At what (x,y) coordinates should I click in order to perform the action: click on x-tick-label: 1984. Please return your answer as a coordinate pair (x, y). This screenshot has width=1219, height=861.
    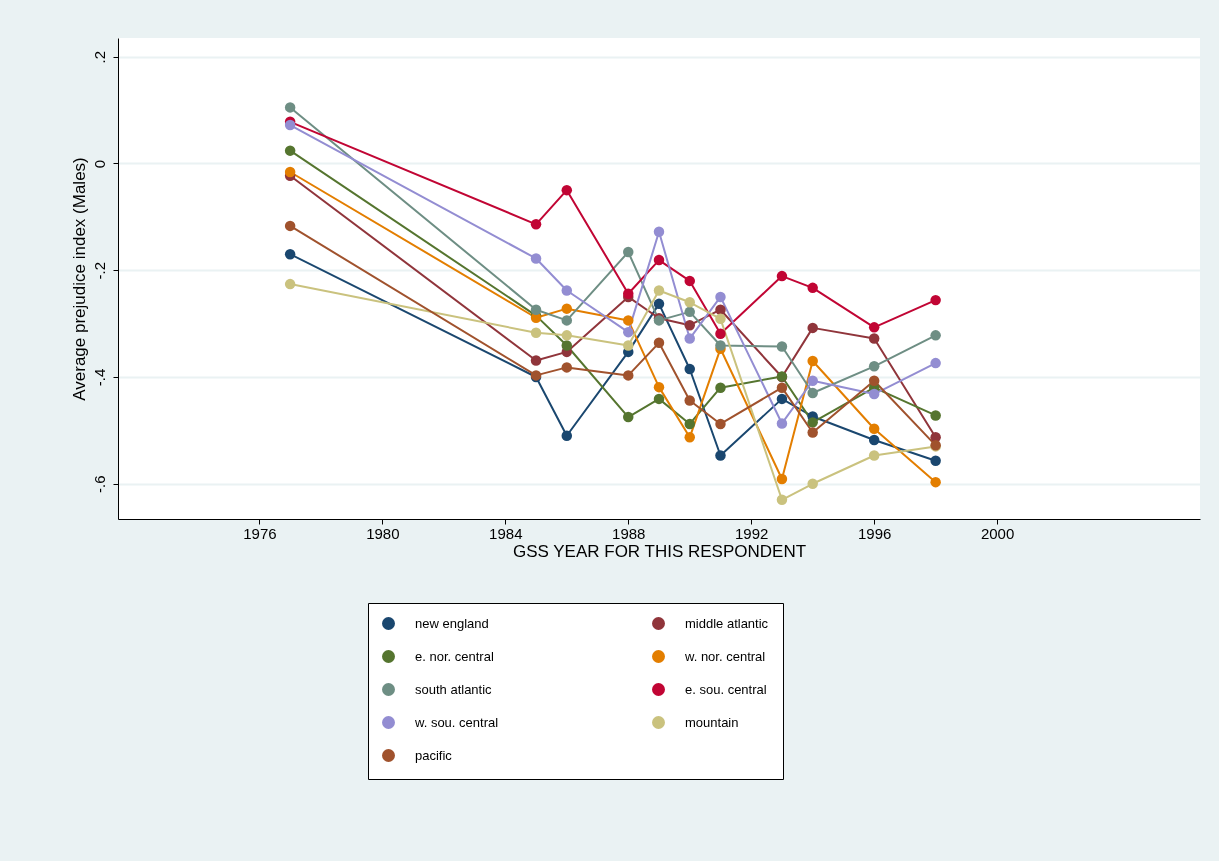
    Looking at the image, I should click on (506, 533).